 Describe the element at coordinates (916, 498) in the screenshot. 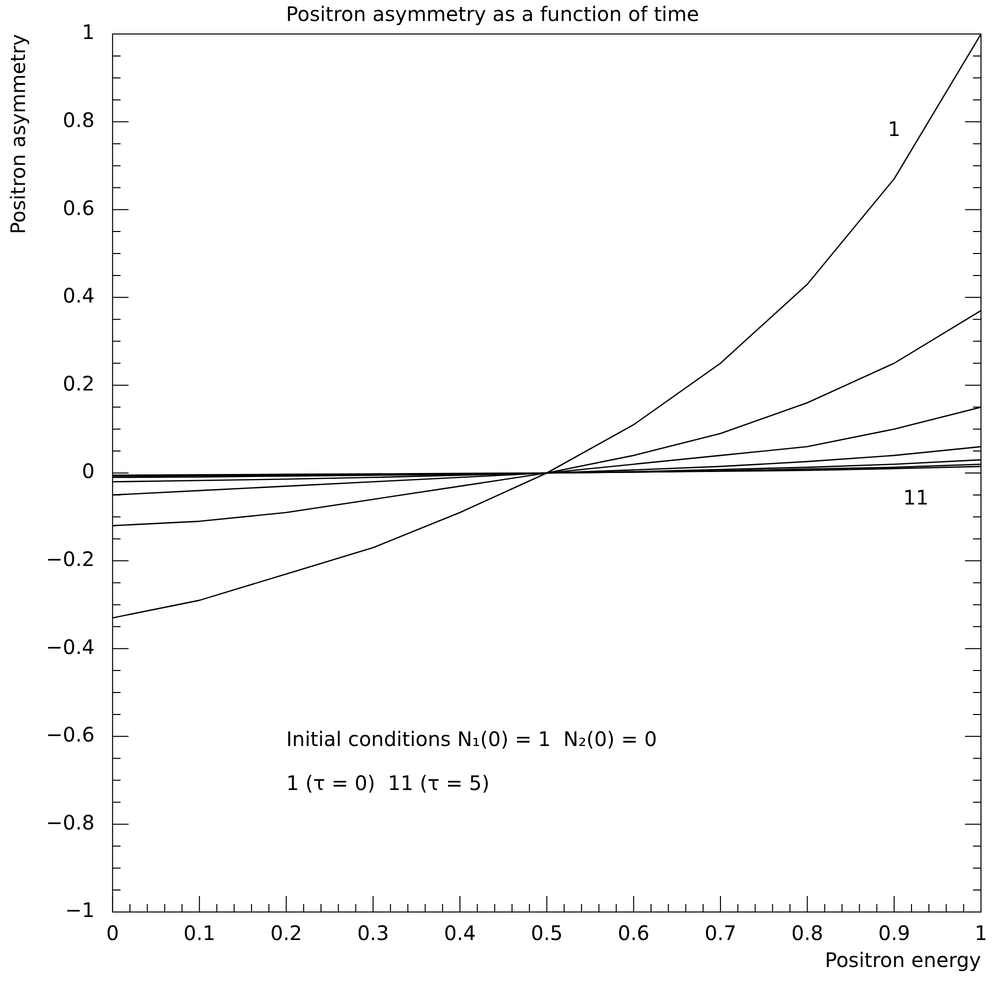

I see `annotation: 11` at that location.